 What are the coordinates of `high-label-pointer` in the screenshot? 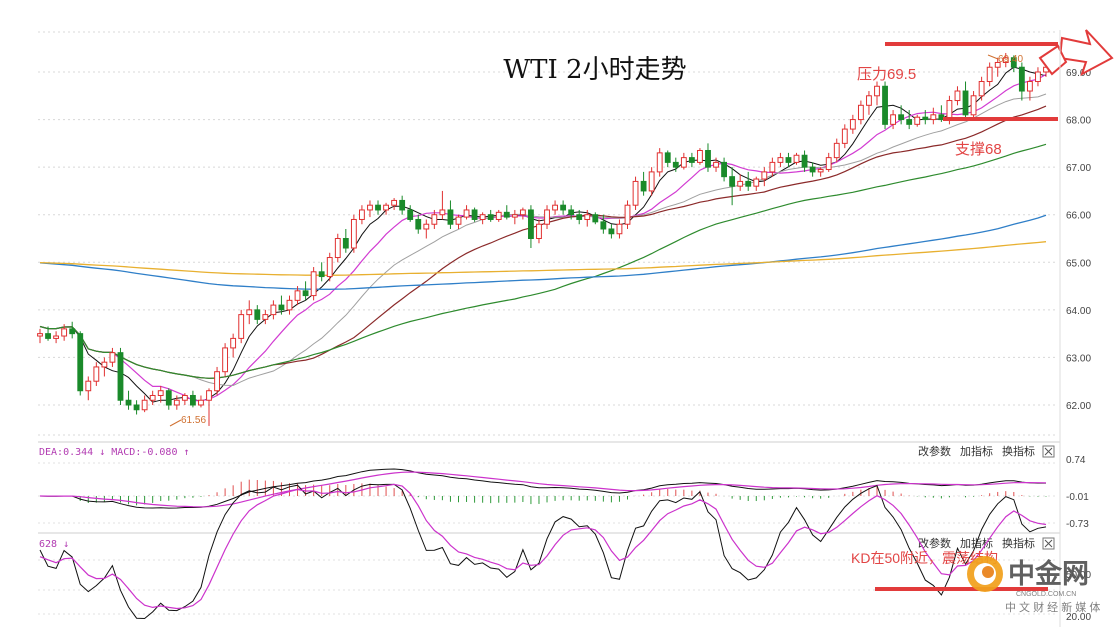 It's located at (993, 57).